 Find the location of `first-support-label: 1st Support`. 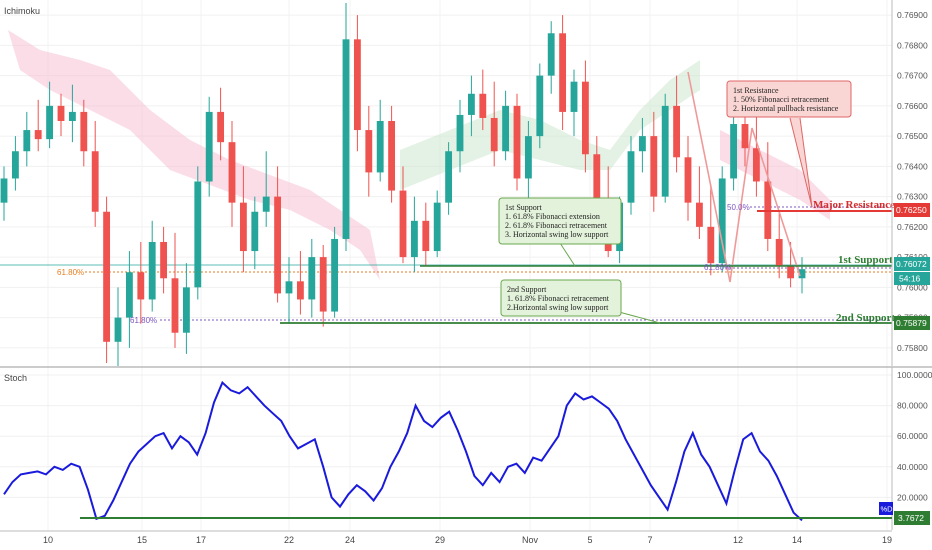

first-support-label: 1st Support is located at coordinates (865, 260).